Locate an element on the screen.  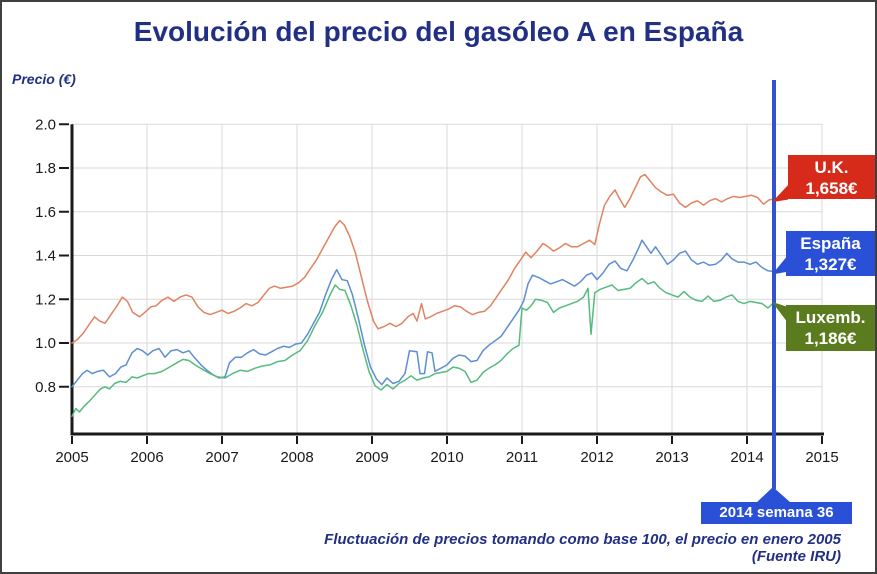
callout-uk-country: U.K. is located at coordinates (831, 167).